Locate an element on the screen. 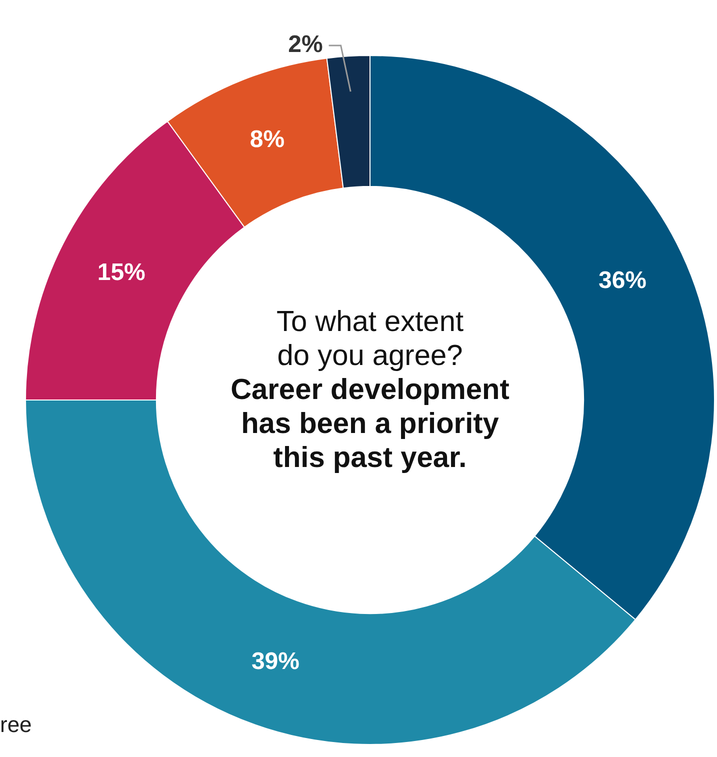 This screenshot has height=757, width=717. text: ree is located at coordinates (16, 725).